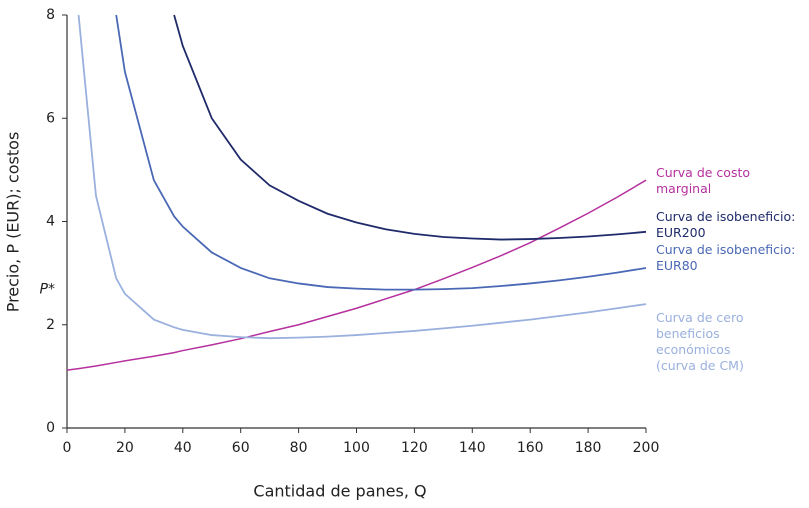 The image size is (809, 508). I want to click on legend-label: Curva de isobeneficio: EUR80, so click(726, 257).